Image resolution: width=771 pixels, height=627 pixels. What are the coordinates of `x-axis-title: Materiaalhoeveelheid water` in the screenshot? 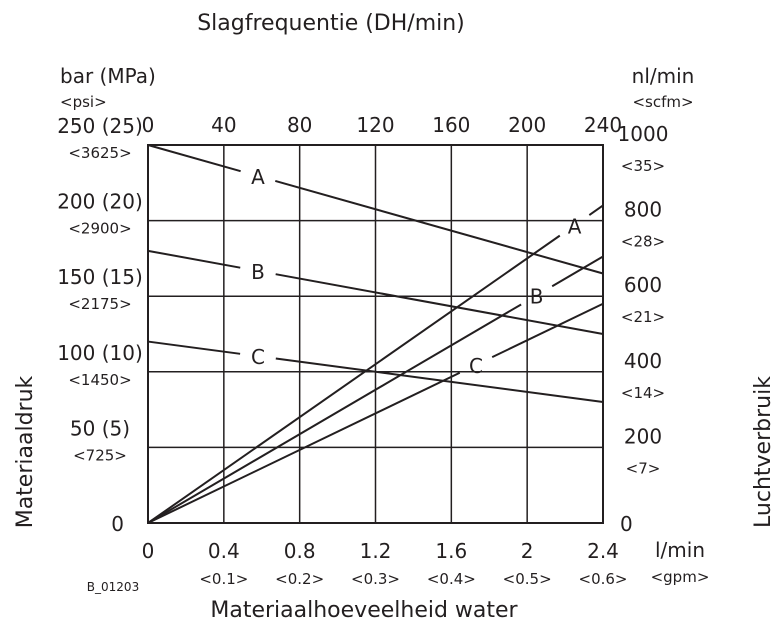 It's located at (364, 610).